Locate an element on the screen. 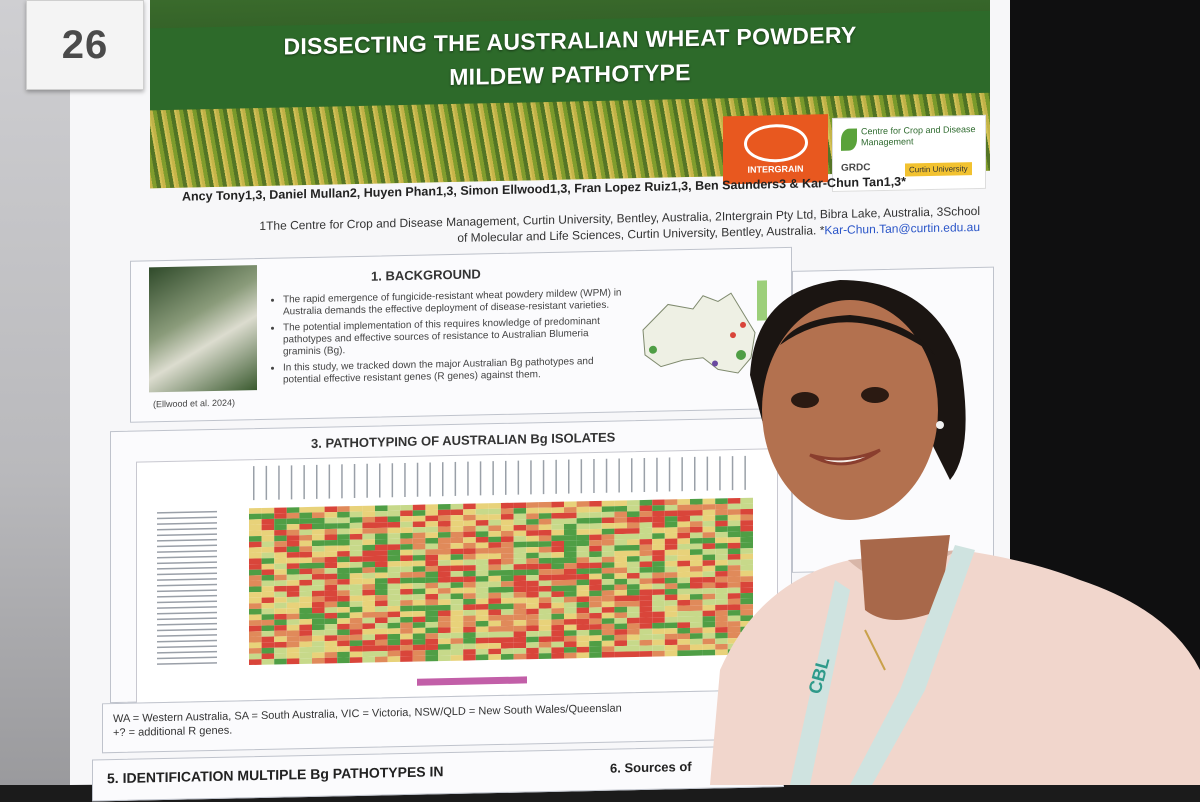  right-eye is located at coordinates (875, 395).